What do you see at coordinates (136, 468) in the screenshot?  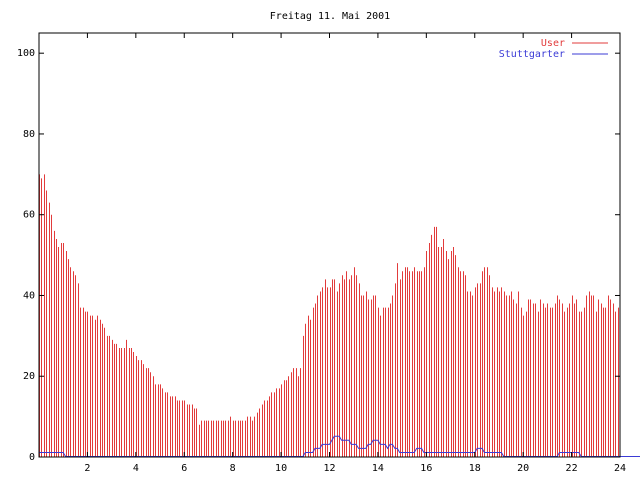 I see `x-tick-label: 4` at bounding box center [136, 468].